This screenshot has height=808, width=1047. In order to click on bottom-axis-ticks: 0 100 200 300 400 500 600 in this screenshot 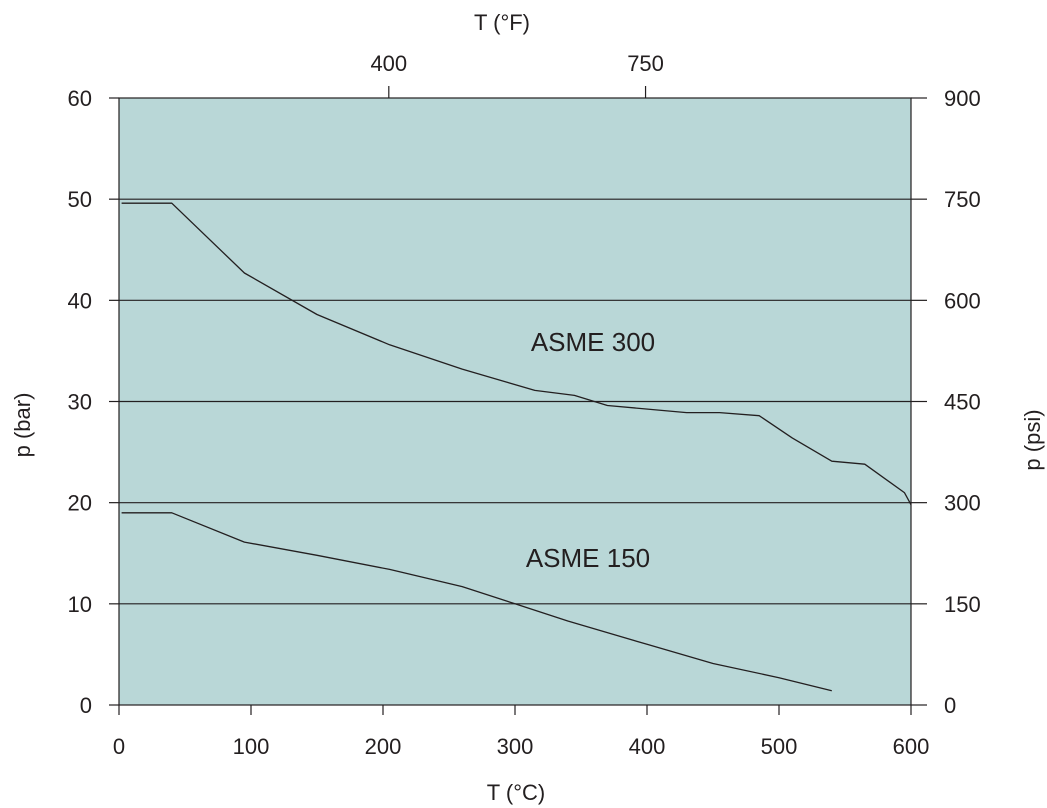, I will do `click(521, 732)`.